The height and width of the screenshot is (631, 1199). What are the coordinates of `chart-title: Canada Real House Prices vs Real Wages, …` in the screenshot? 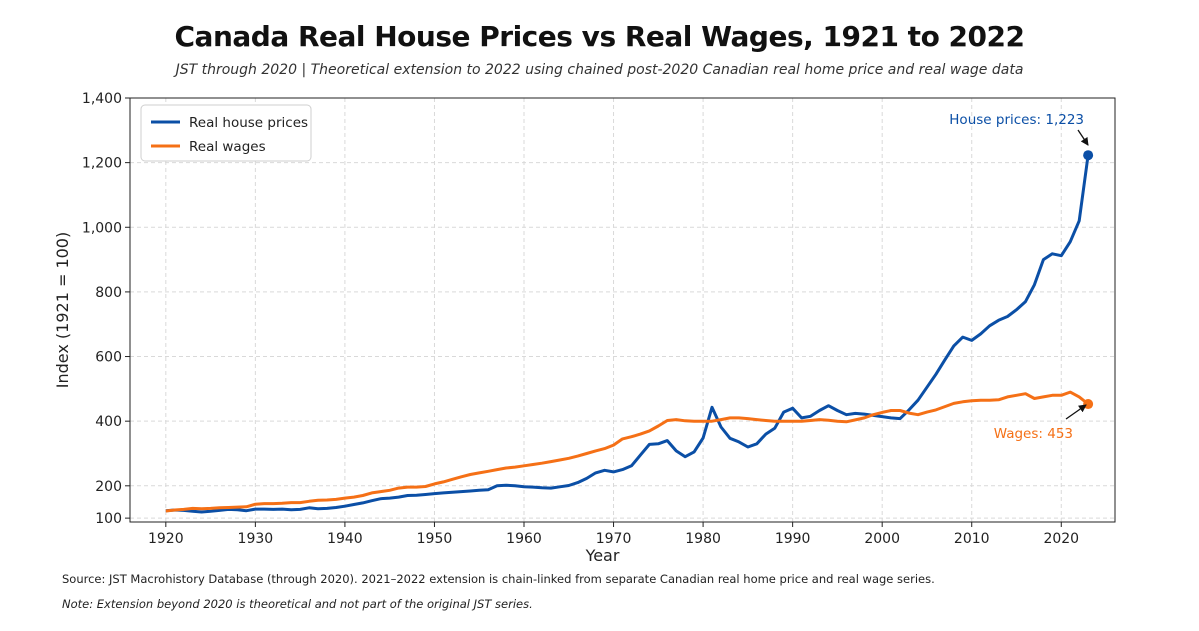 It's located at (599, 36).